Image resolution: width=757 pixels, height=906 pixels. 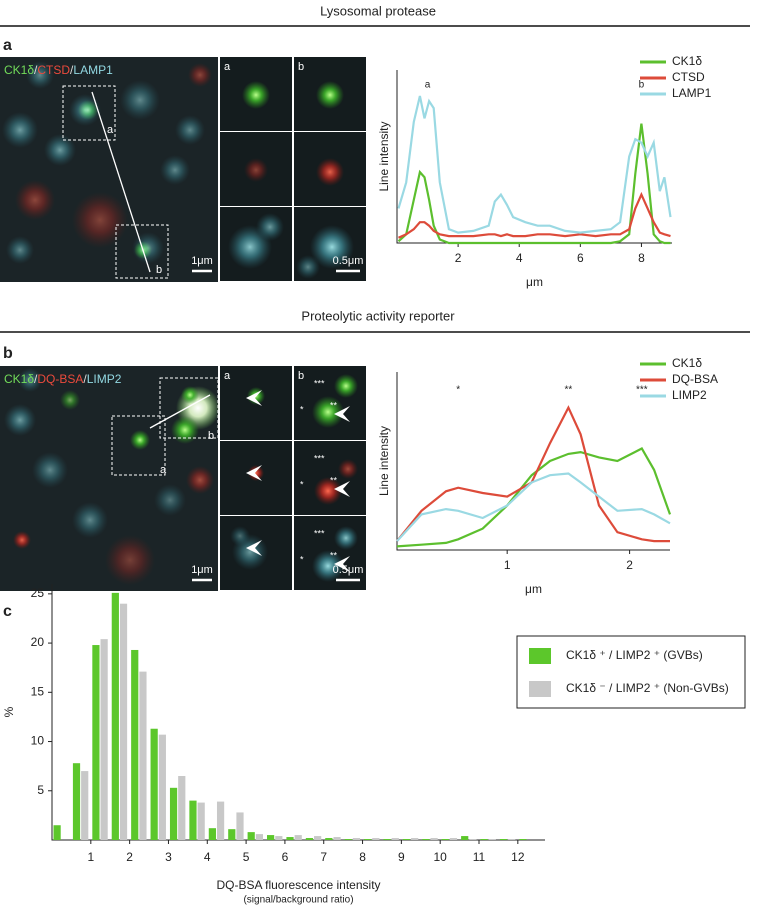 I want to click on channel-label: CK1δ/DQ-BSA/LIMP2, so click(x=63, y=379).